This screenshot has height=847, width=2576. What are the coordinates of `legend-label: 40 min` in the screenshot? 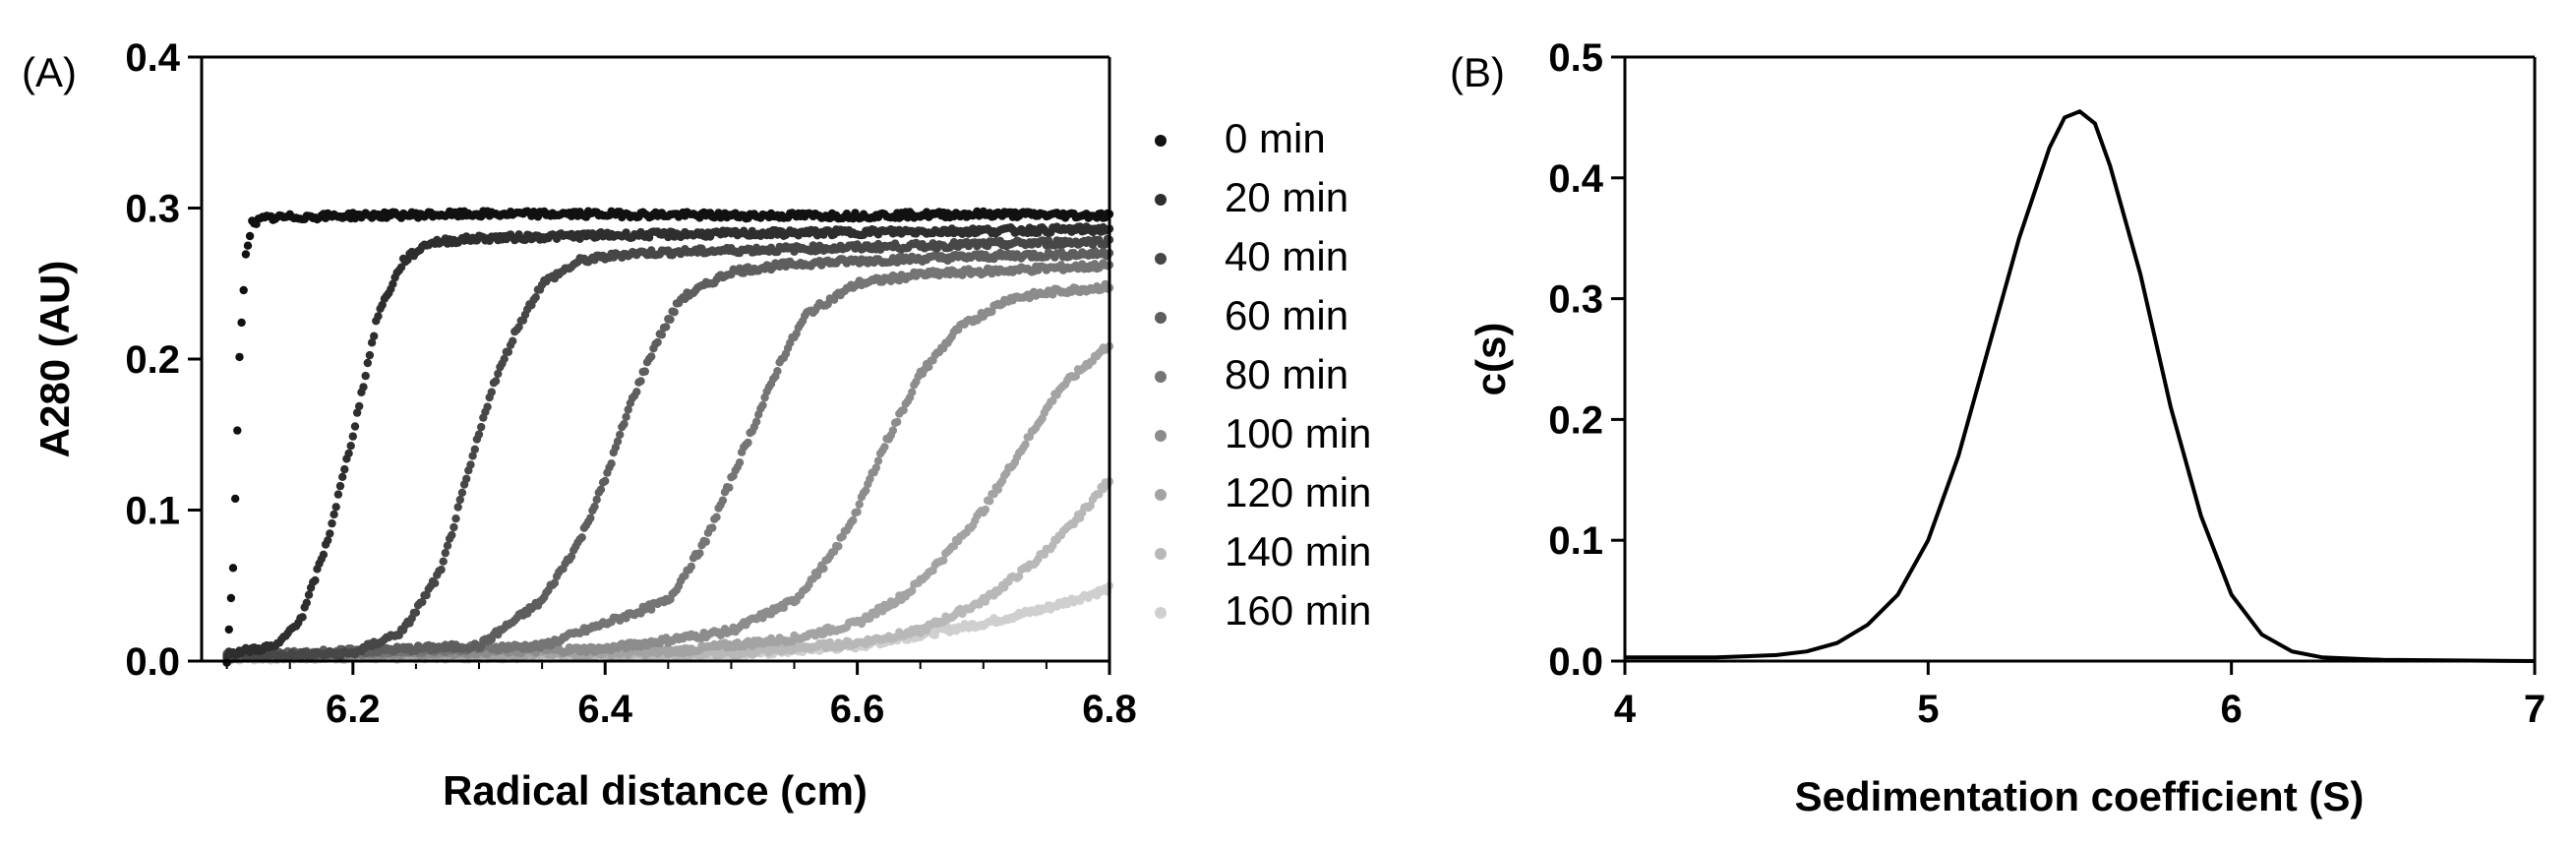 It's located at (1287, 256).